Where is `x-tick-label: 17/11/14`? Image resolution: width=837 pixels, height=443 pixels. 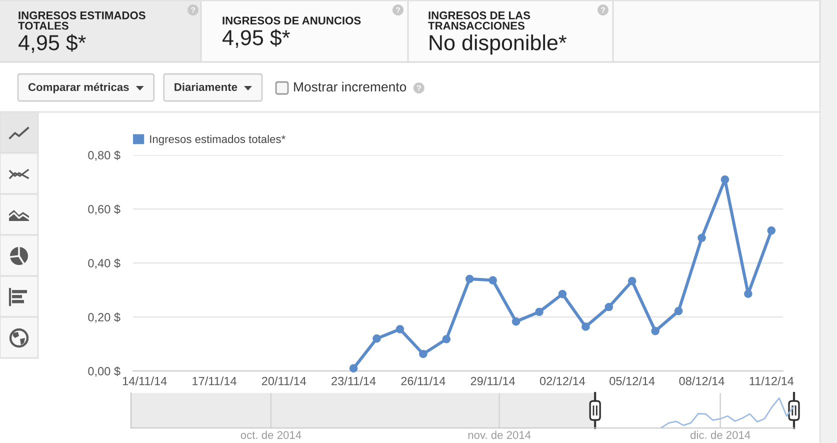 x-tick-label: 17/11/14 is located at coordinates (214, 381).